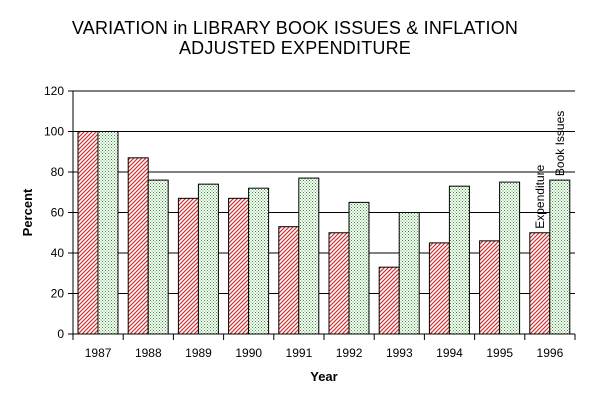  Describe the element at coordinates (540, 196) in the screenshot. I see `legend-label-expenditure: Expenditure` at that location.